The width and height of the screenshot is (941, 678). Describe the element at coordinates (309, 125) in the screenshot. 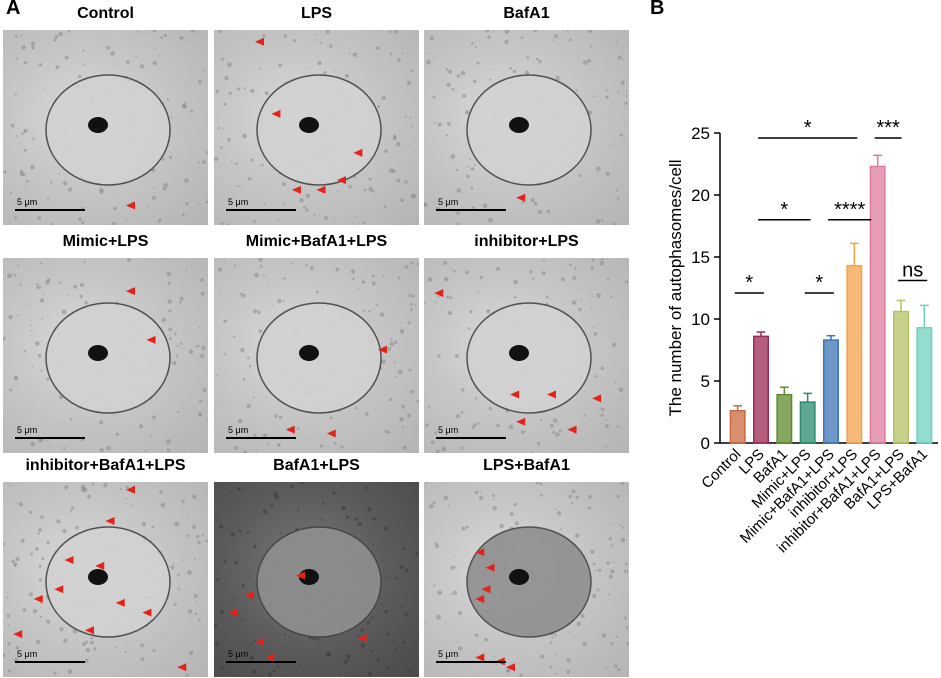

I see `nucleolus` at that location.